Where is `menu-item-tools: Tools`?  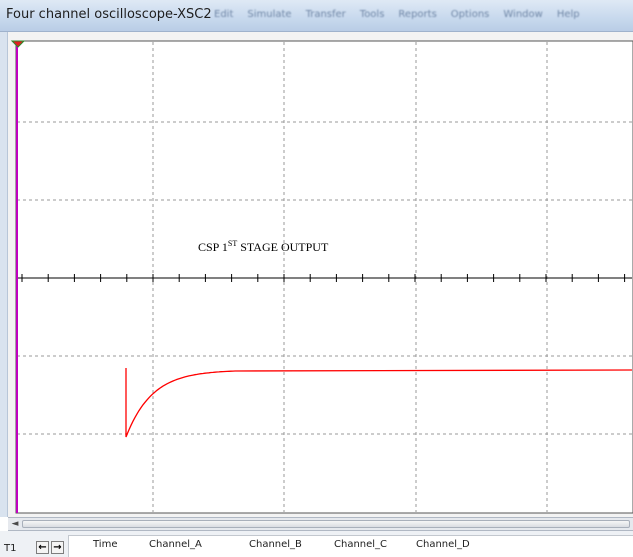 menu-item-tools: Tools is located at coordinates (372, 14).